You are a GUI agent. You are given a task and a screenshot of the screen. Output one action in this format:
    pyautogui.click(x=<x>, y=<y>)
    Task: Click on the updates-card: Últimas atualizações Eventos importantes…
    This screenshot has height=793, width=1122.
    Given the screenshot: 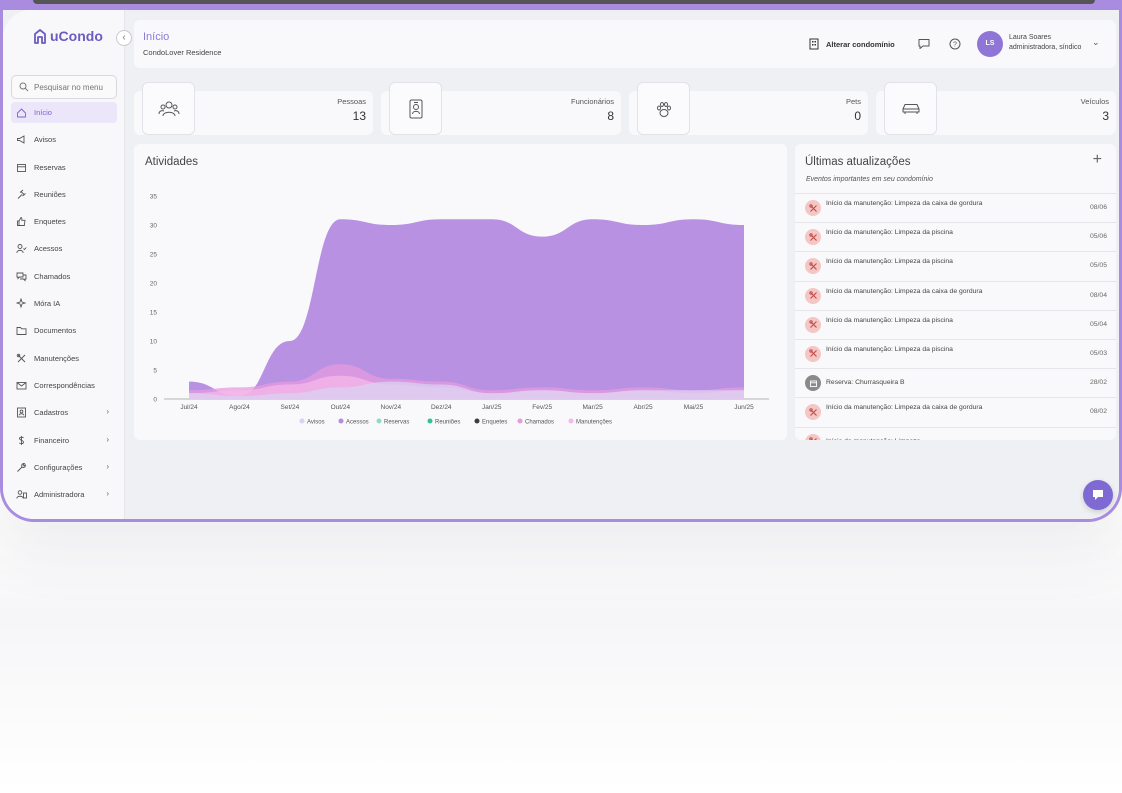 What is the action you would take?
    pyautogui.click(x=955, y=292)
    